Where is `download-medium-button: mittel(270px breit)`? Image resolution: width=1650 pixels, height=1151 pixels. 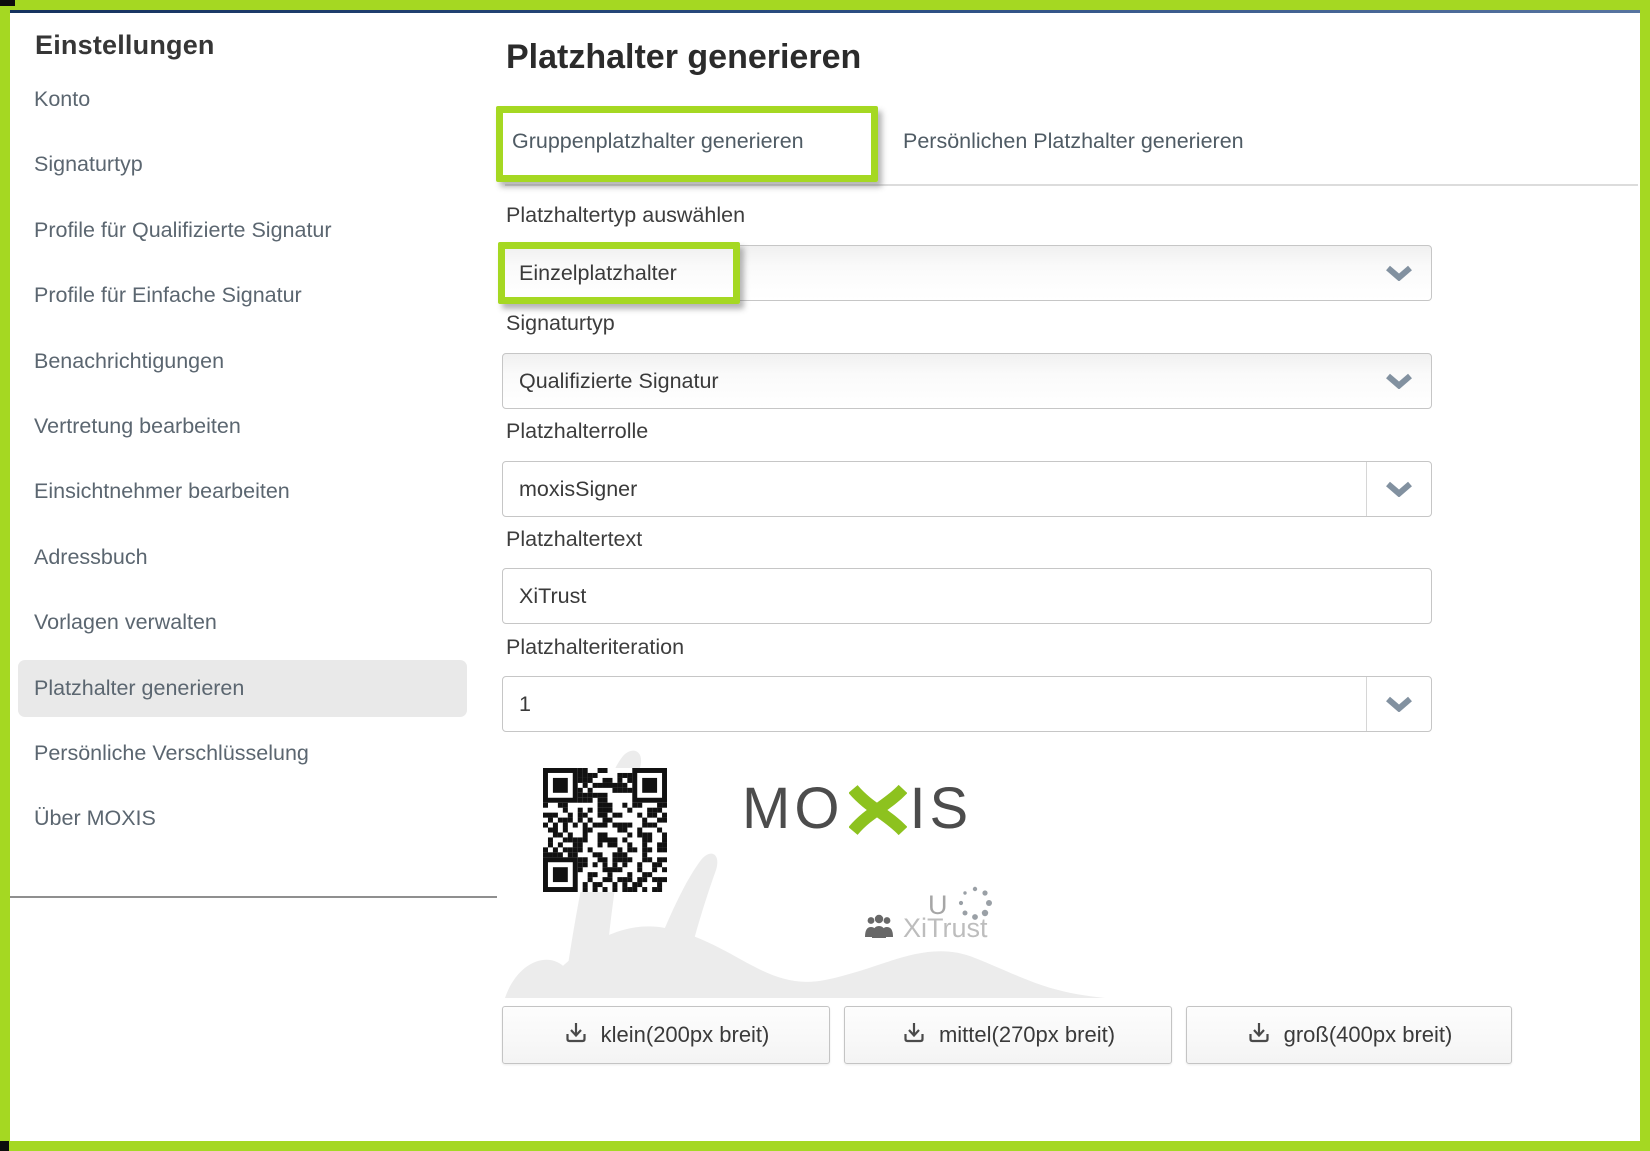 download-medium-button: mittel(270px breit) is located at coordinates (1008, 1035).